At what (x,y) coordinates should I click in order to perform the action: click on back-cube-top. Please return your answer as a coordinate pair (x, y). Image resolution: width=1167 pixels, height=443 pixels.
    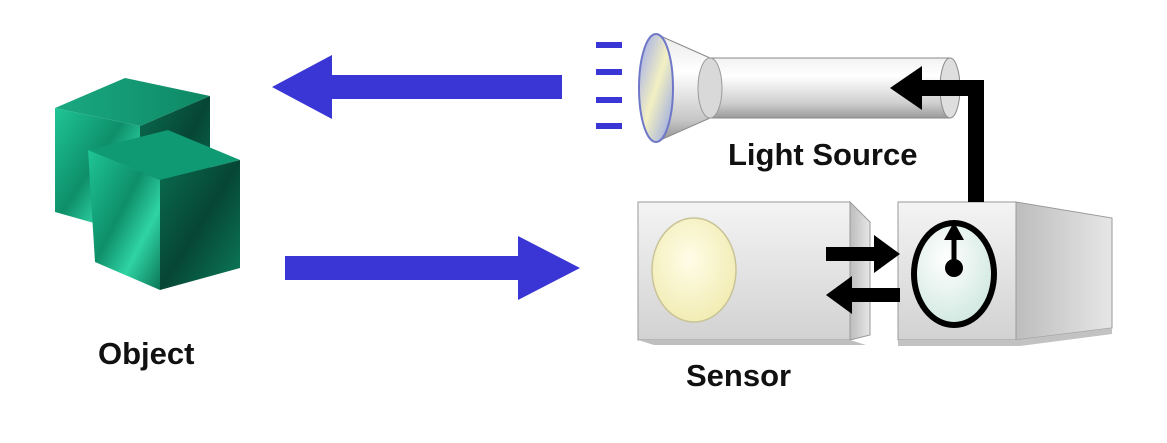
    Looking at the image, I should click on (132, 102).